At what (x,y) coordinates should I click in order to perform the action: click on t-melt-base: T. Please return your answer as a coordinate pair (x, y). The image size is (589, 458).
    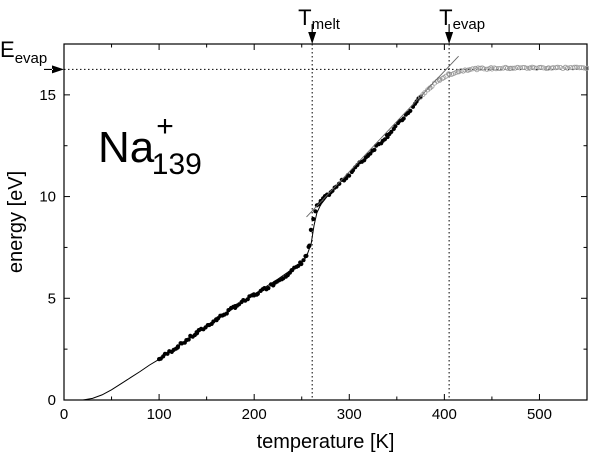
    Looking at the image, I should click on (304, 17).